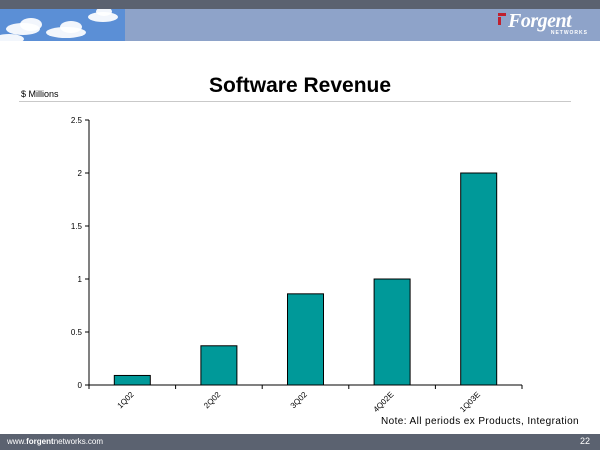 The height and width of the screenshot is (450, 600). I want to click on slide-title: Software Revenue, so click(300, 85).